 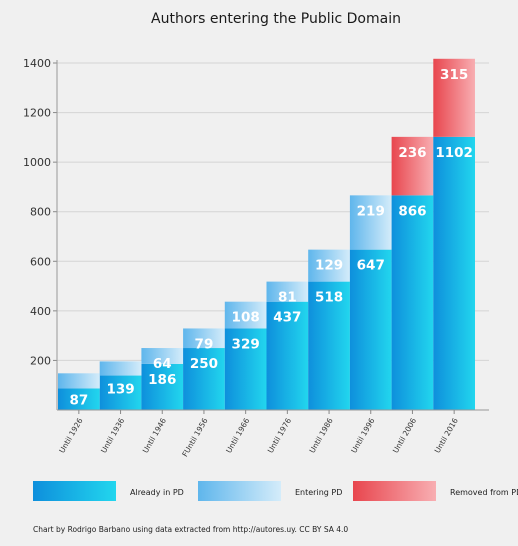 What do you see at coordinates (246, 318) in the screenshot?
I see `data-label: 108` at bounding box center [246, 318].